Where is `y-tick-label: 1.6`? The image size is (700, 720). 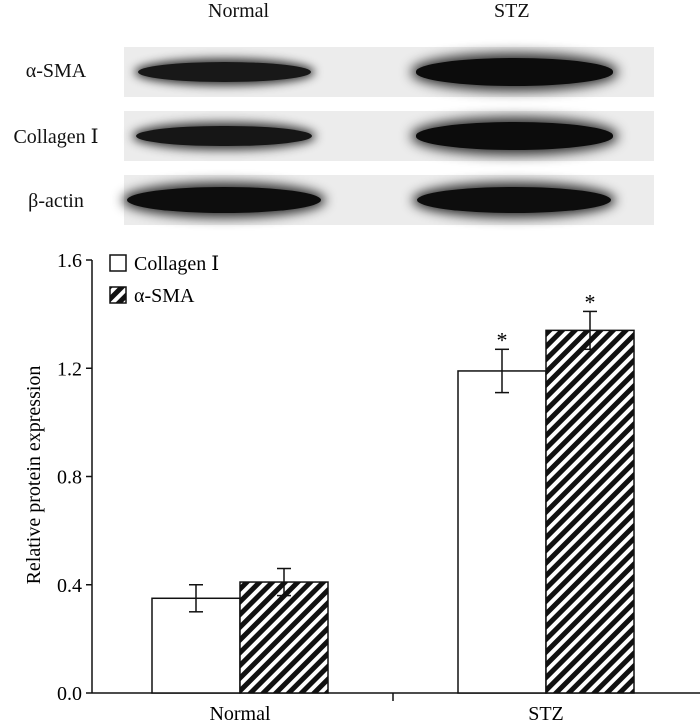
y-tick-label: 1.6 is located at coordinates (69, 261).